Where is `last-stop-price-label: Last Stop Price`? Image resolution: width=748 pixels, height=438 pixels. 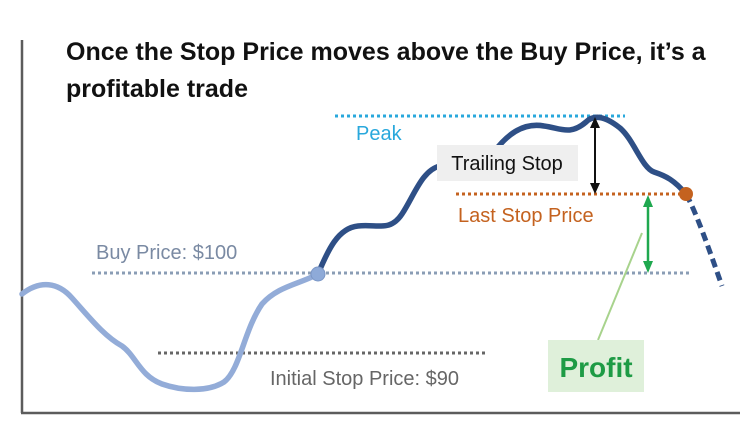 last-stop-price-label: Last Stop Price is located at coordinates (526, 216).